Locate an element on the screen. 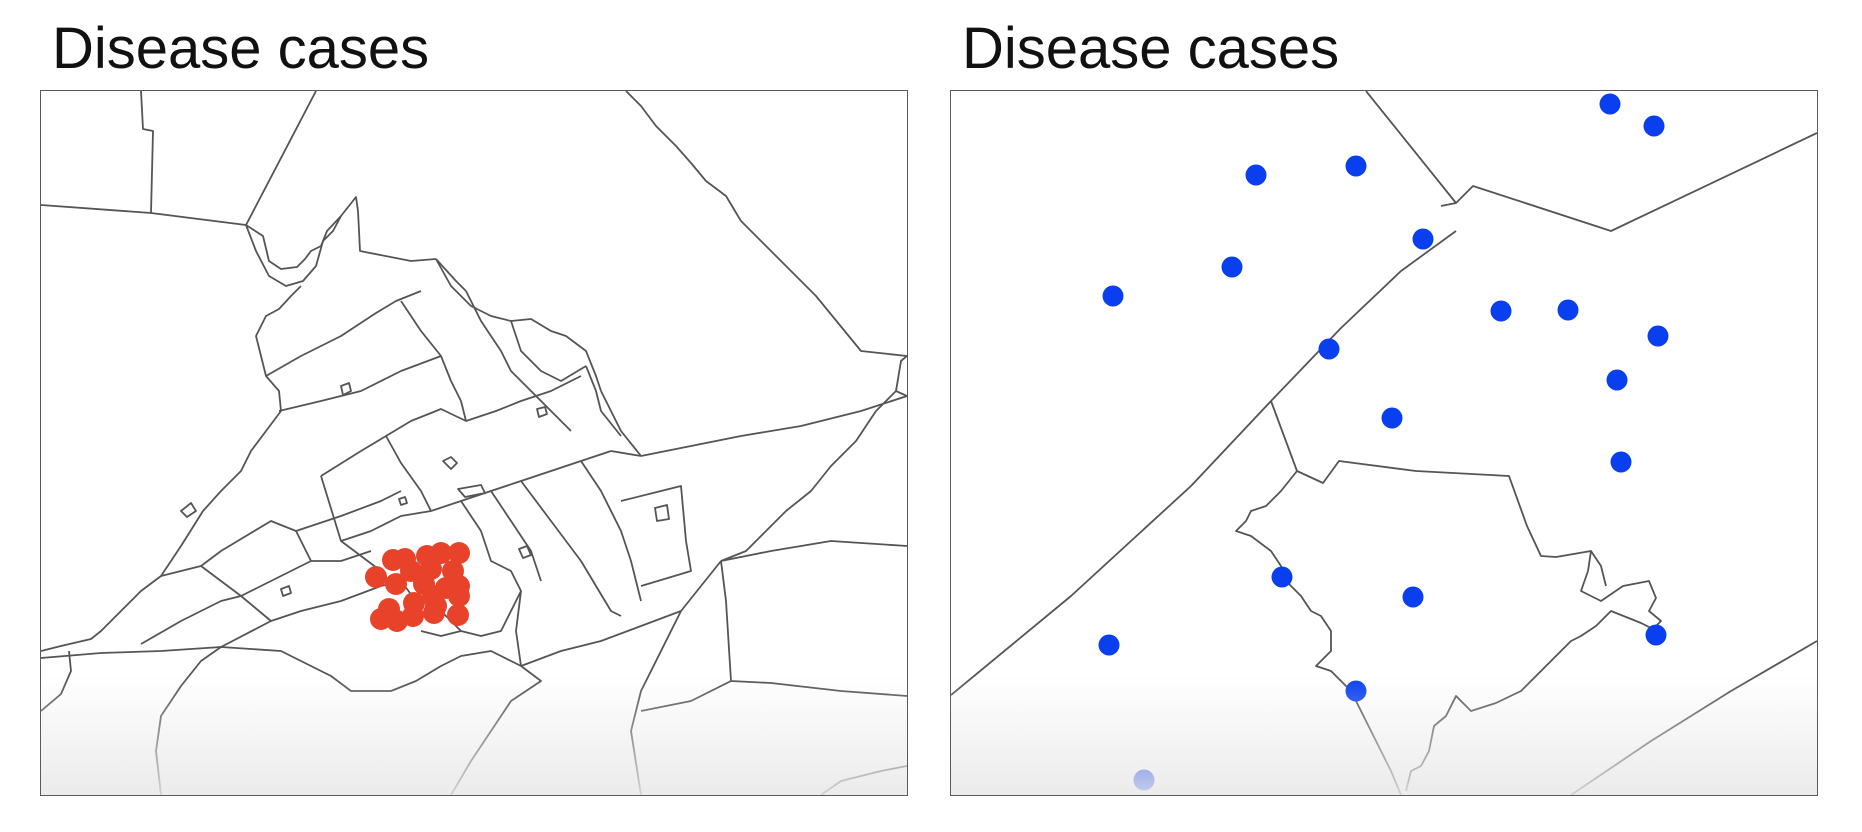 The image size is (1862, 832). panel-title-right: Disease cases is located at coordinates (1150, 49).